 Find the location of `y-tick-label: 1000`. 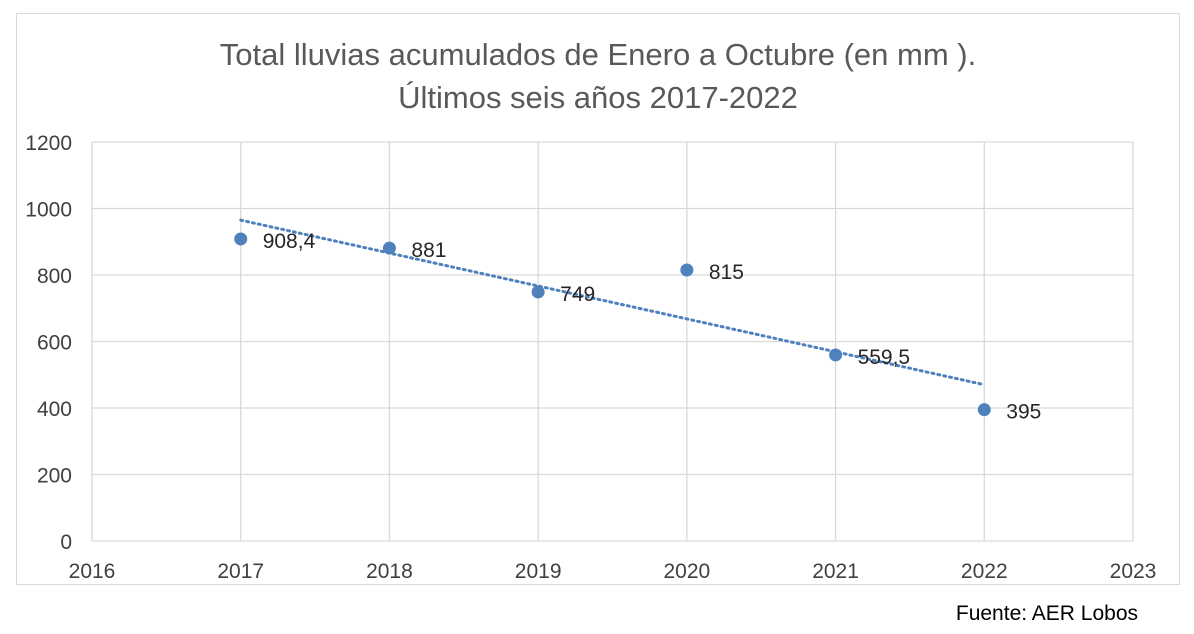

y-tick-label: 1000 is located at coordinates (48, 210).